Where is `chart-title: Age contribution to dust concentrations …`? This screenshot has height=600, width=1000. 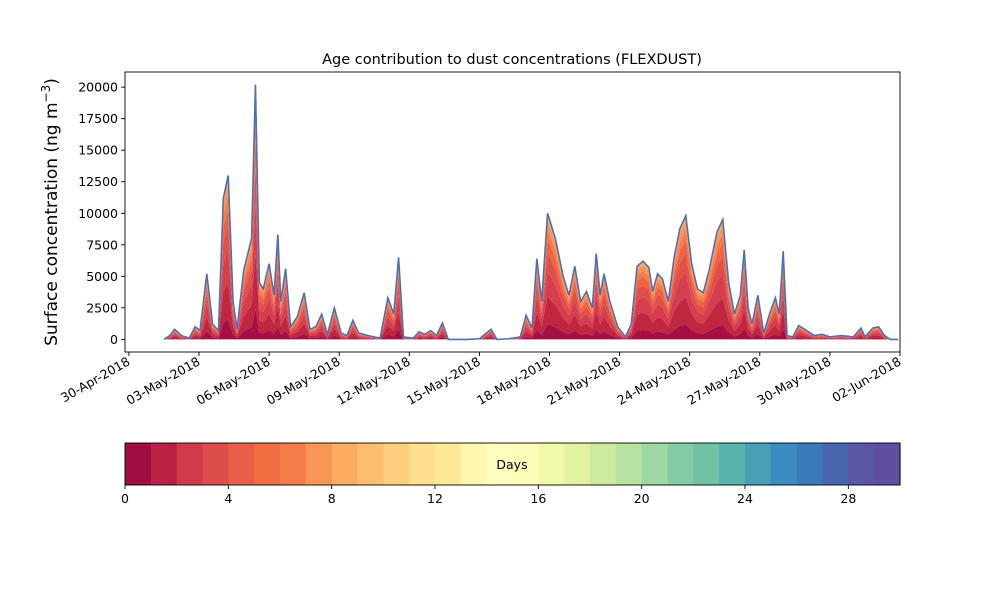
chart-title: Age contribution to dust concentrations … is located at coordinates (512, 60).